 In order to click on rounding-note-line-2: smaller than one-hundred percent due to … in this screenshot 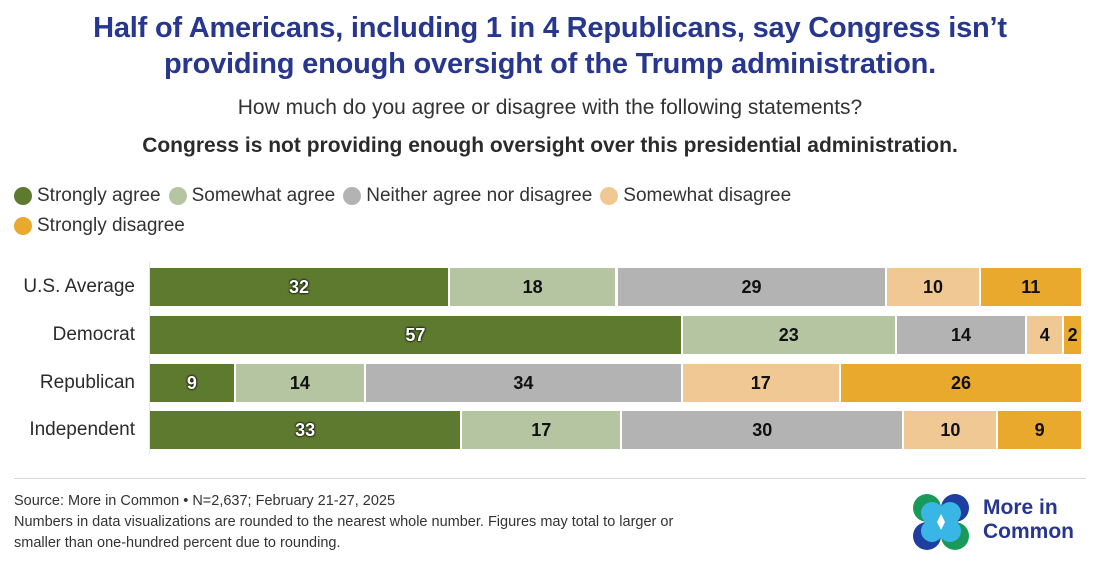, I will do `click(177, 543)`.